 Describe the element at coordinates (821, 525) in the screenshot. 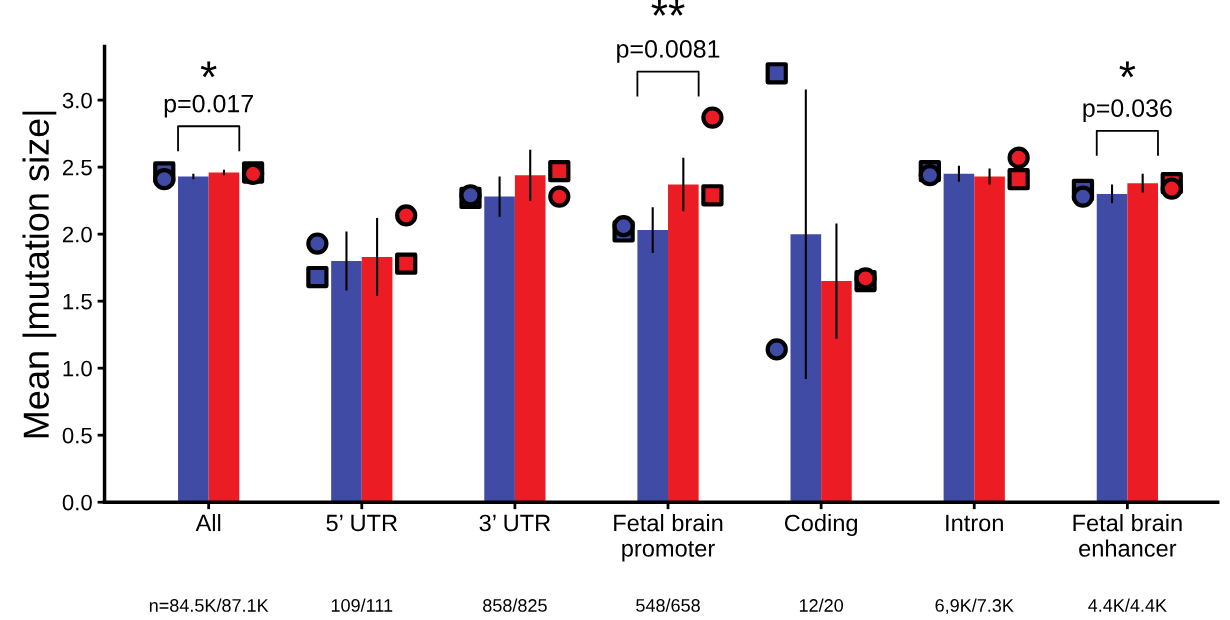

I see `x-tick-label: Coding` at that location.